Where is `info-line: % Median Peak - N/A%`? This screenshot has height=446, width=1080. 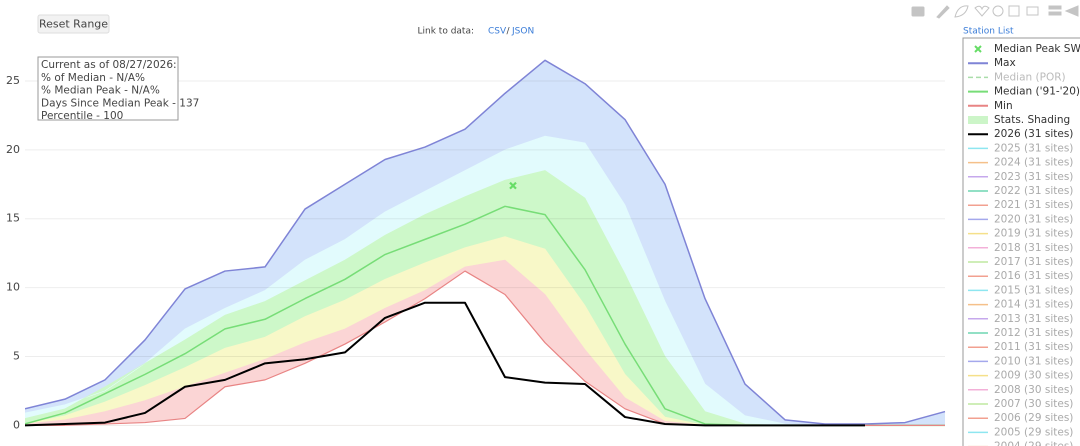 info-line: % Median Peak - N/A% is located at coordinates (100, 91).